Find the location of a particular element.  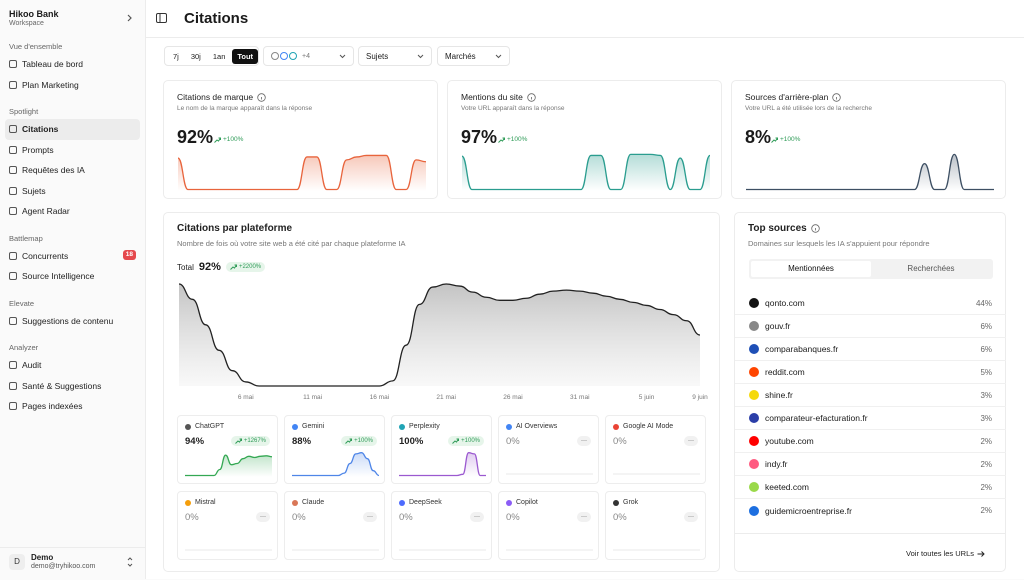

period-option: Tout is located at coordinates (245, 56).